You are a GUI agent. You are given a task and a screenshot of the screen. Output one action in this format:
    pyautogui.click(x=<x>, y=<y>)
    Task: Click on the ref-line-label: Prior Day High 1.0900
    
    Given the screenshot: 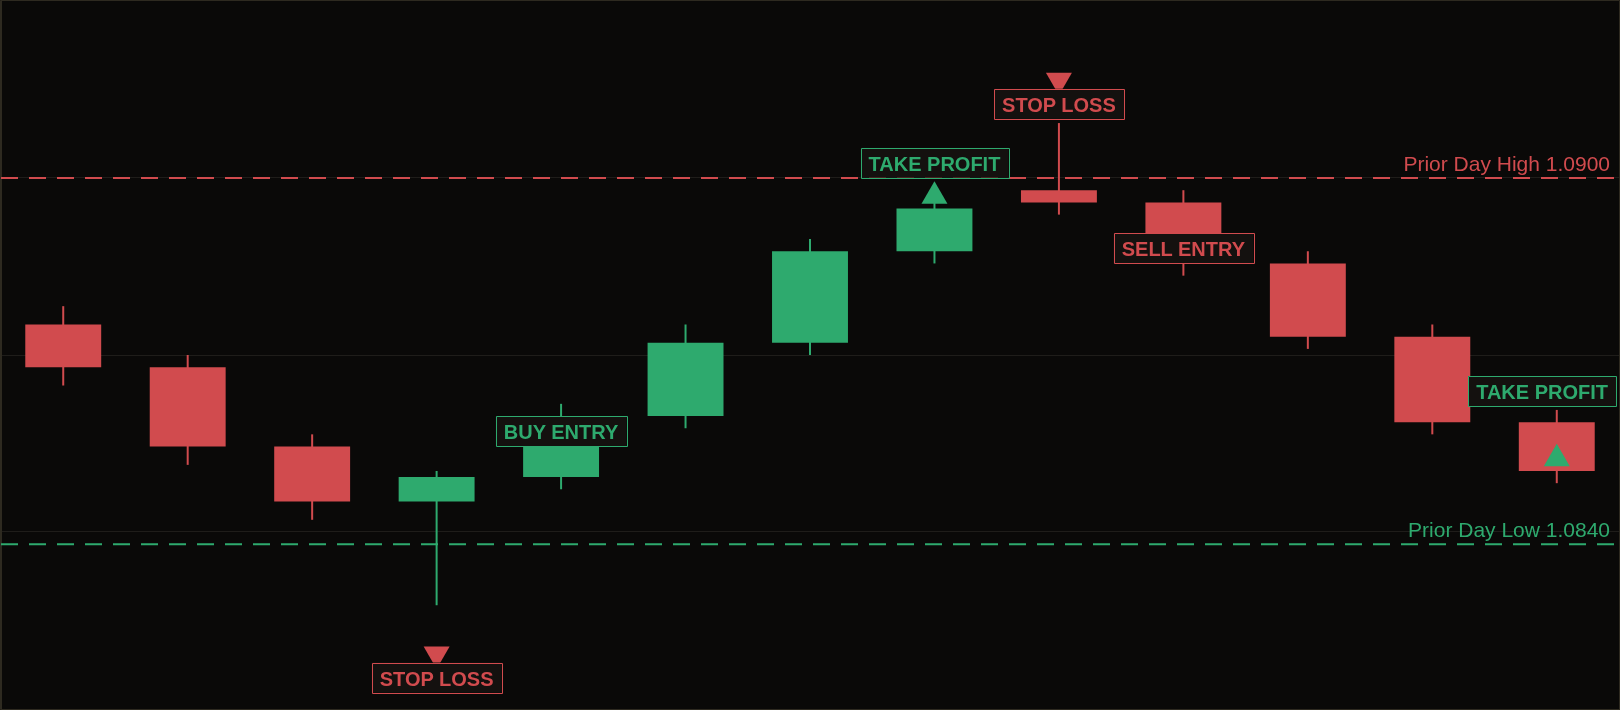 What is the action you would take?
    pyautogui.click(x=1506, y=163)
    